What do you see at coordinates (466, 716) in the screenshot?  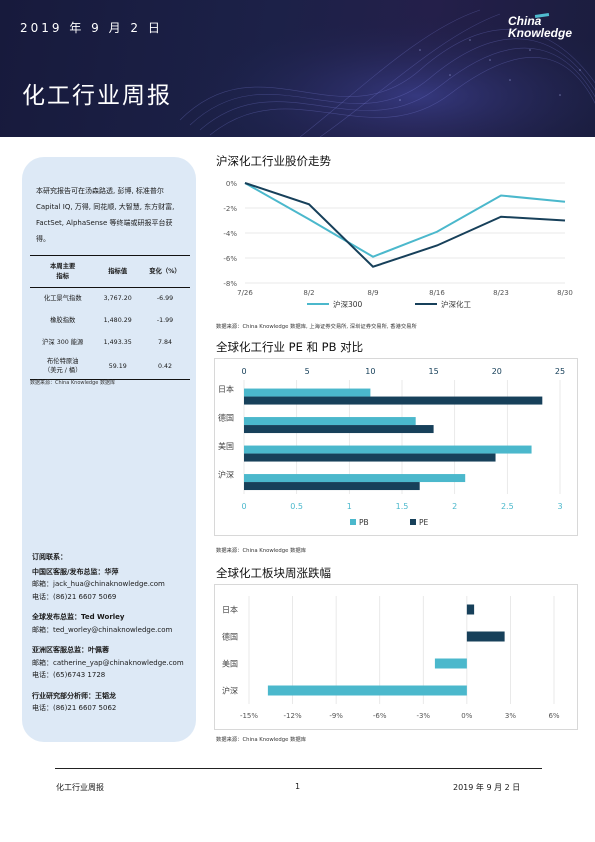 I see `x-tick-label: 0%` at bounding box center [466, 716].